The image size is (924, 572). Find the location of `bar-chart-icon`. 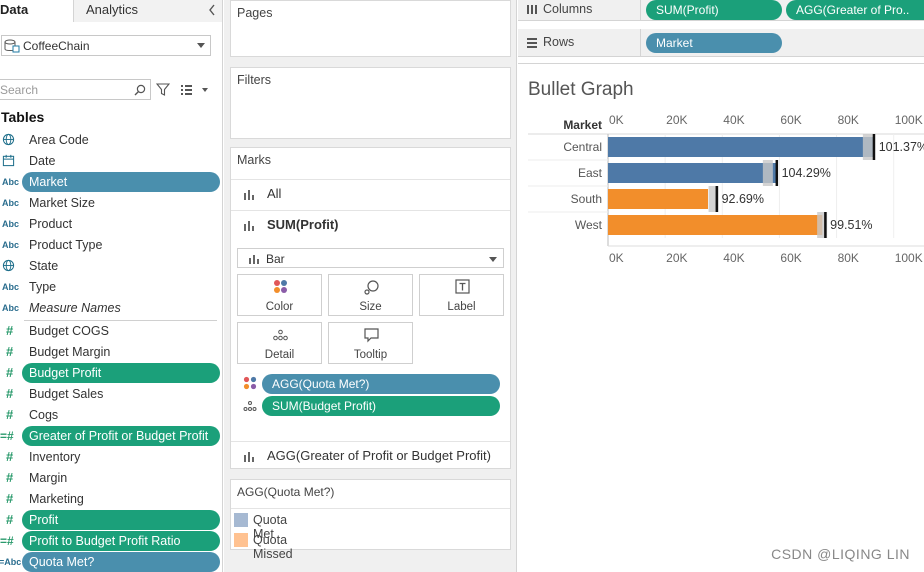

bar-chart-icon is located at coordinates (249, 195).